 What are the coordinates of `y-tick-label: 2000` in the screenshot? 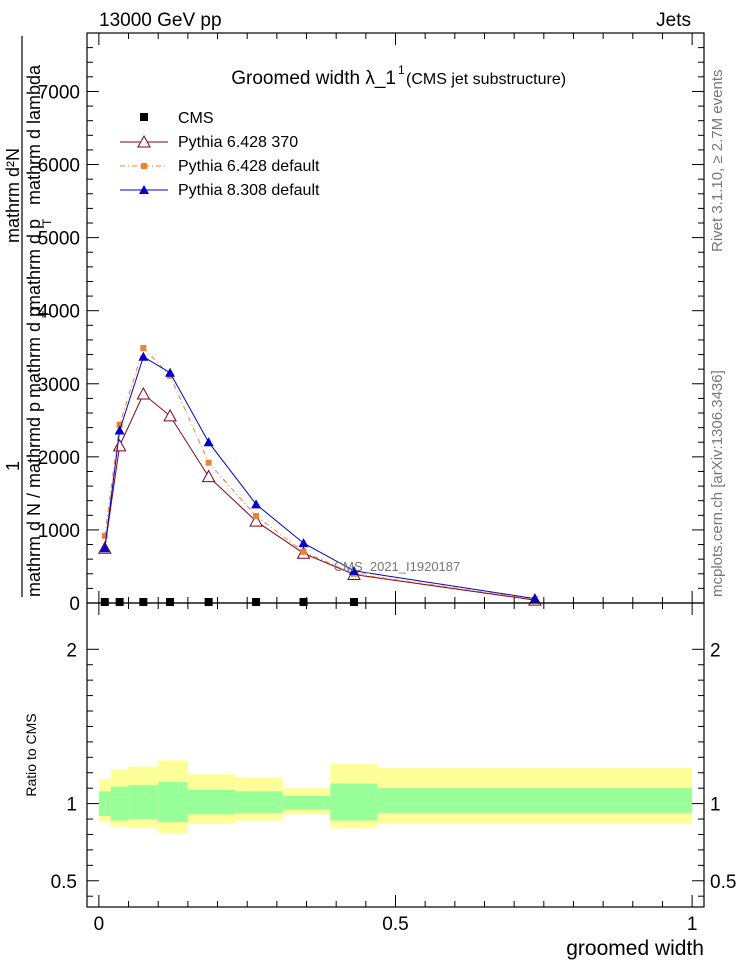 It's located at (59, 458).